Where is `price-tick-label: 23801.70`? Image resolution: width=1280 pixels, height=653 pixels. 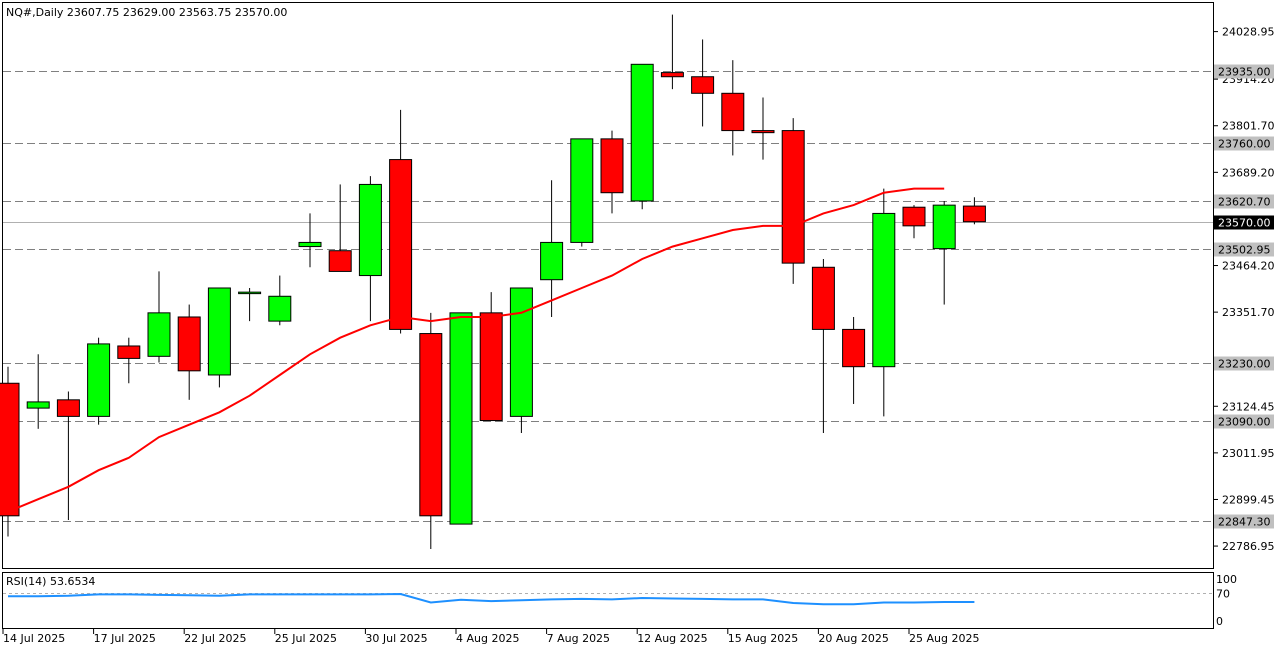
price-tick-label: 23801.70 is located at coordinates (1248, 126).